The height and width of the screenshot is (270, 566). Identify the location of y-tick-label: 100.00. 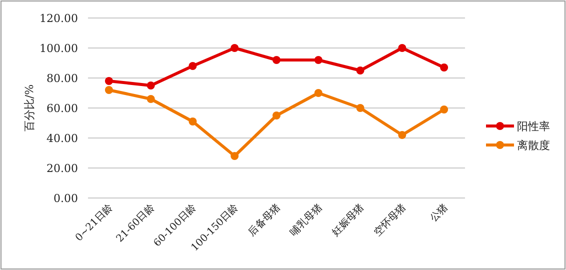
(59, 48).